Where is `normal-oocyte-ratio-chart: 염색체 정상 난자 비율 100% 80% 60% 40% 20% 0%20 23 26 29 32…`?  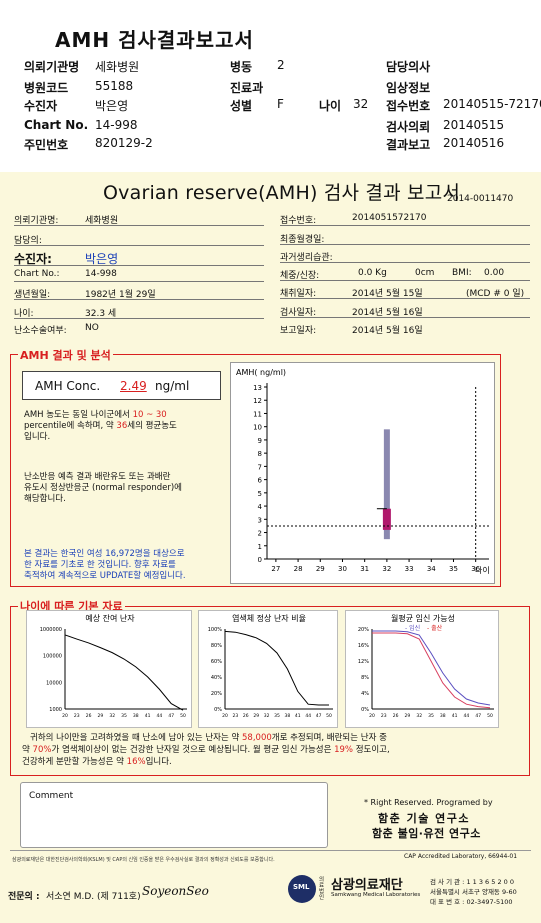 normal-oocyte-ratio-chart: 염색체 정상 난자 비율 100% 80% 60% 40% 20% 0%20 23 26 29 32… is located at coordinates (270, 666).